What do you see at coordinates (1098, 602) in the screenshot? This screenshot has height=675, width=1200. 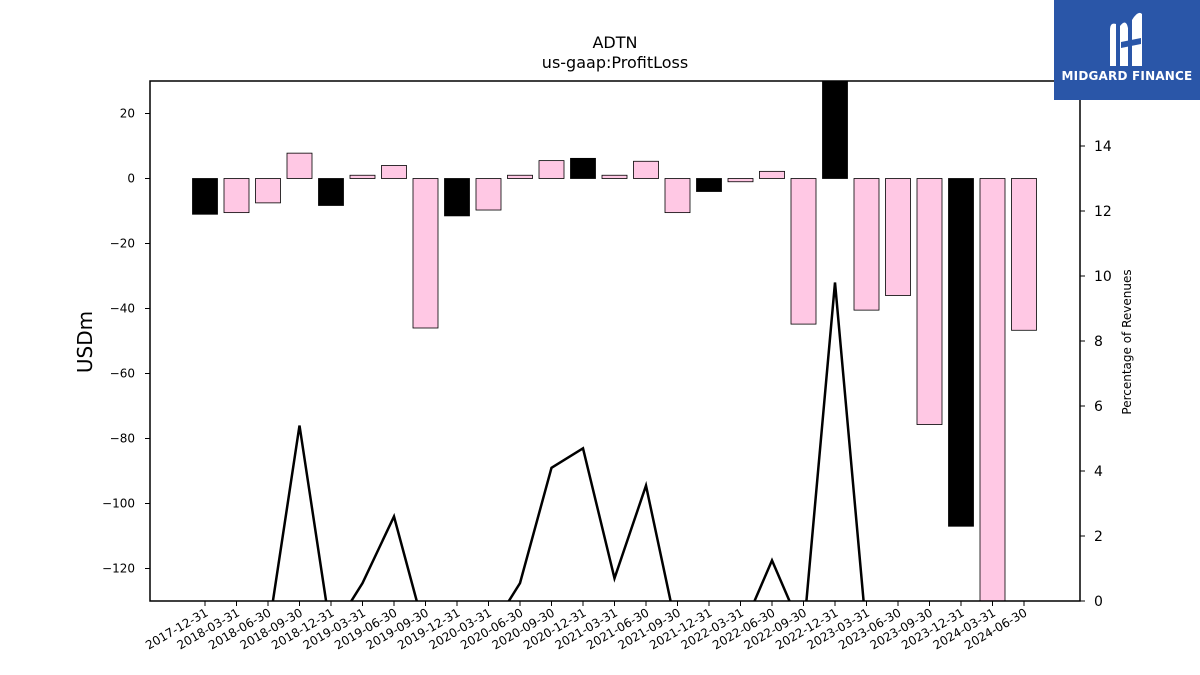 I see `y2-tick-label: 0` at bounding box center [1098, 602].